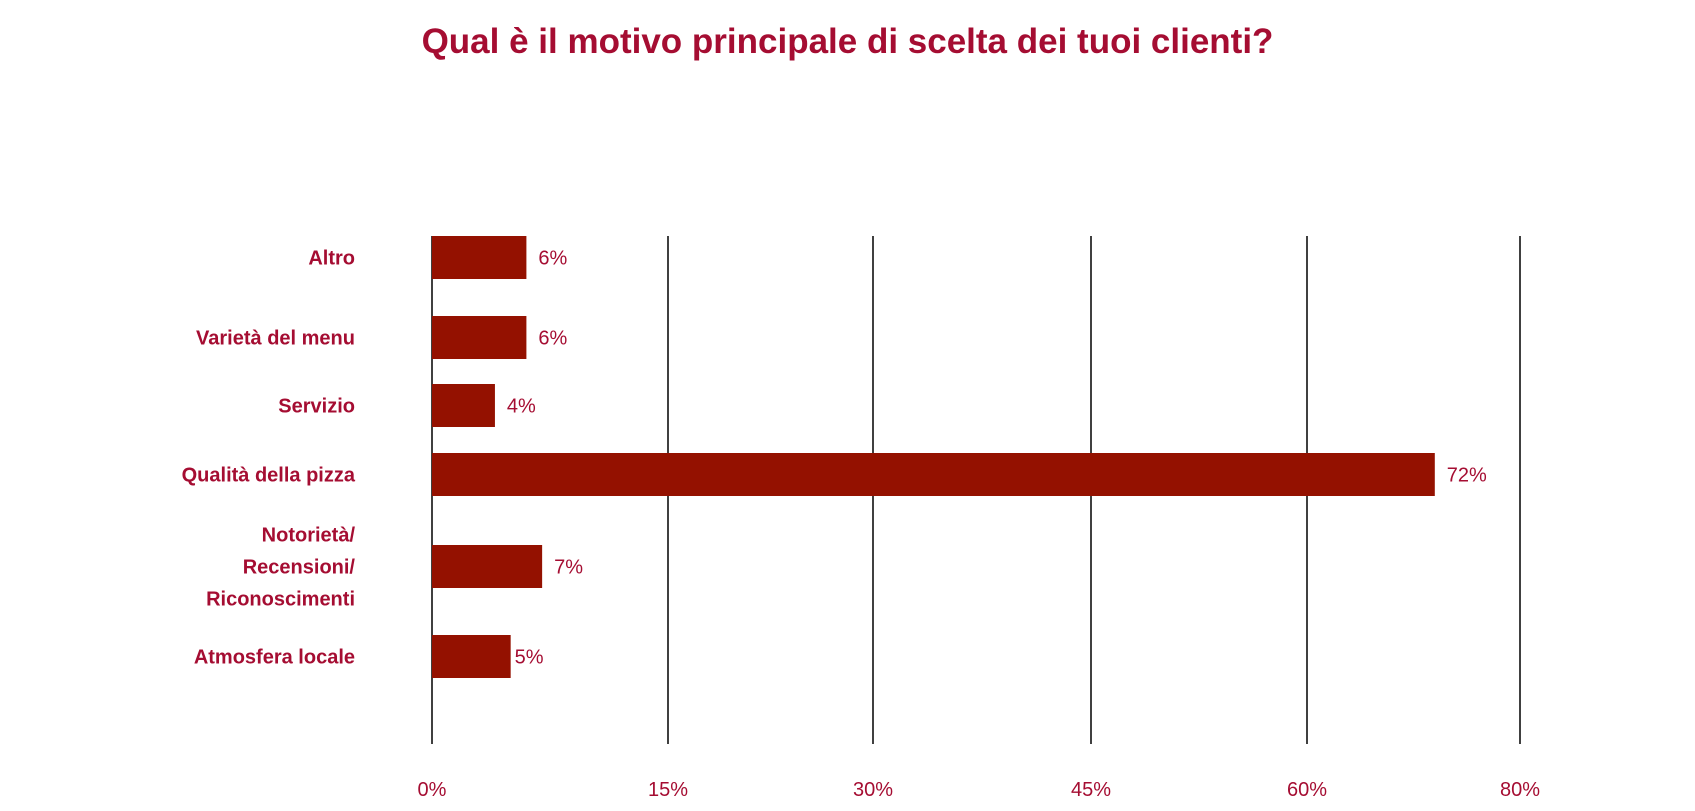 This screenshot has height=811, width=1695. Describe the element at coordinates (668, 790) in the screenshot. I see `x-tick-label: 15%` at that location.